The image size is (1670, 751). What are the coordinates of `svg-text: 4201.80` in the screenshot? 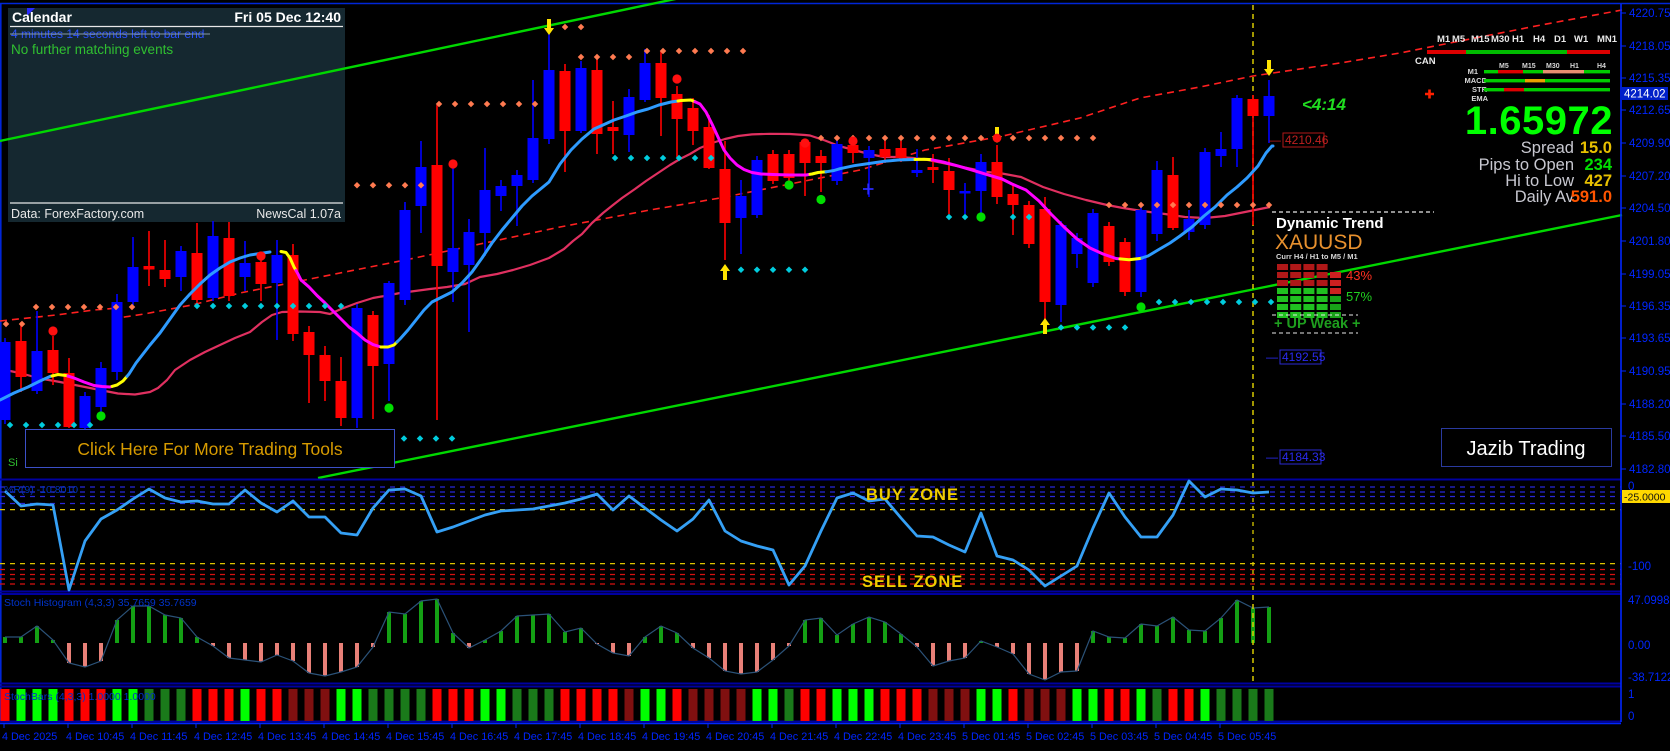 It's located at (1649, 242).